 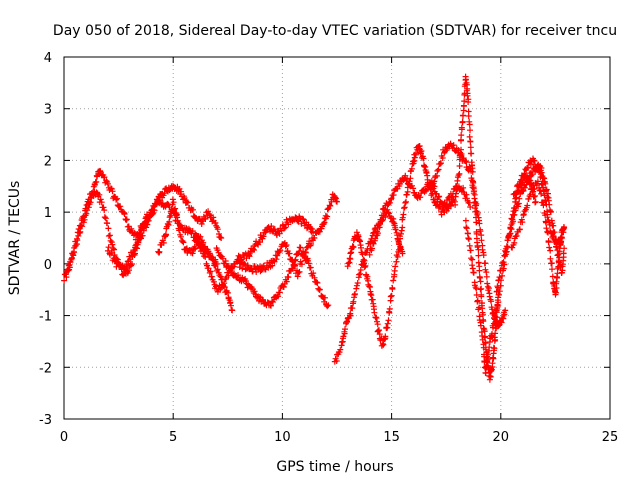 I want to click on track-10-markers, so click(x=401, y=246).